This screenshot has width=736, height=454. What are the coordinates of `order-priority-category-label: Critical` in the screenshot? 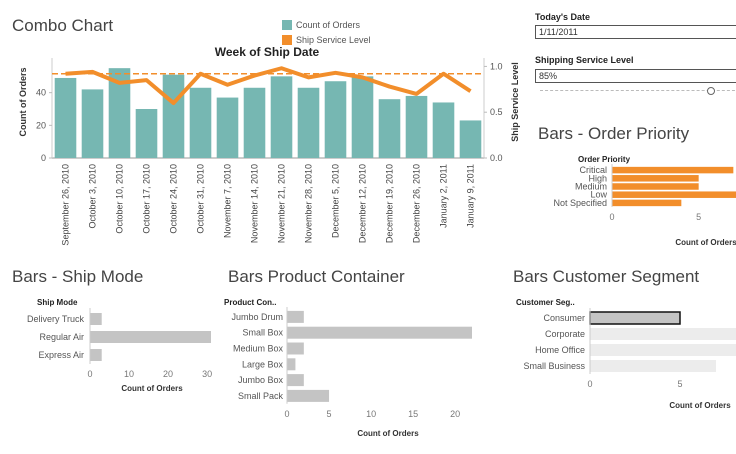 It's located at (593, 170).